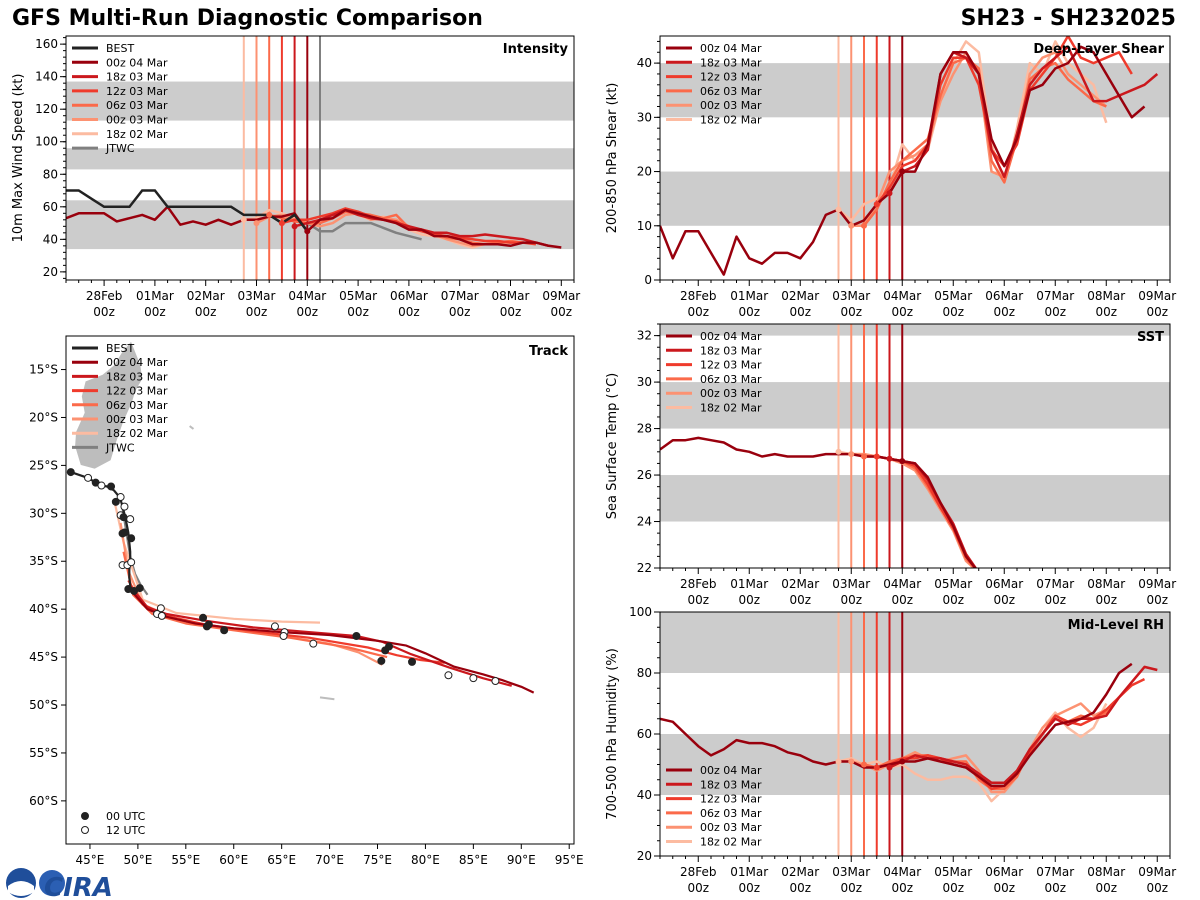 This screenshot has height=900, width=1200. What do you see at coordinates (21, 888) in the screenshot?
I see `noaa-wave-icon` at bounding box center [21, 888].